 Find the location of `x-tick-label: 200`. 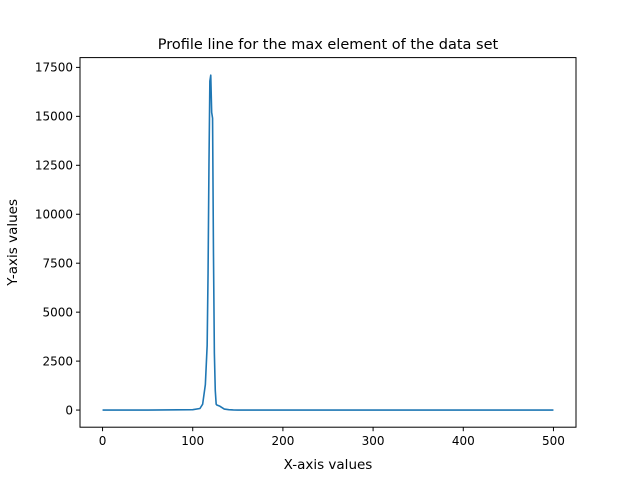

x-tick-label: 200 is located at coordinates (282, 441).